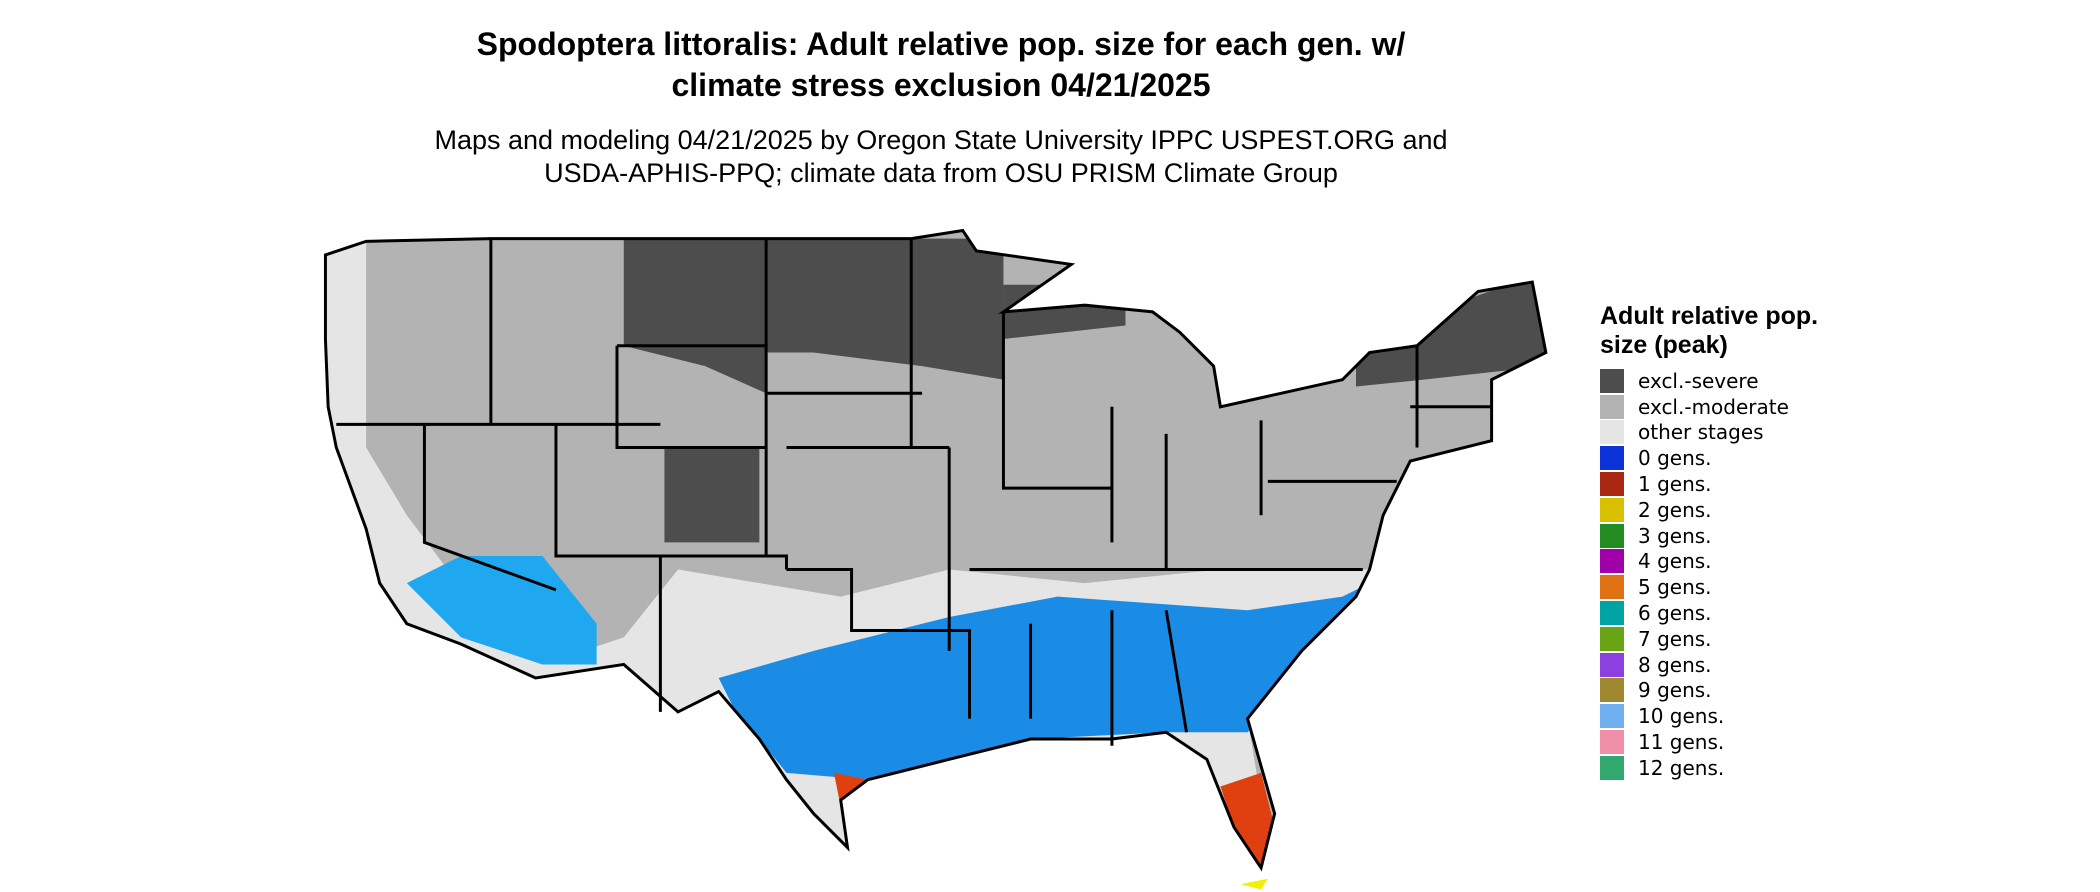 The height and width of the screenshot is (892, 2100). Describe the element at coordinates (1675, 587) in the screenshot. I see `legend-label: 5 gens.` at that location.